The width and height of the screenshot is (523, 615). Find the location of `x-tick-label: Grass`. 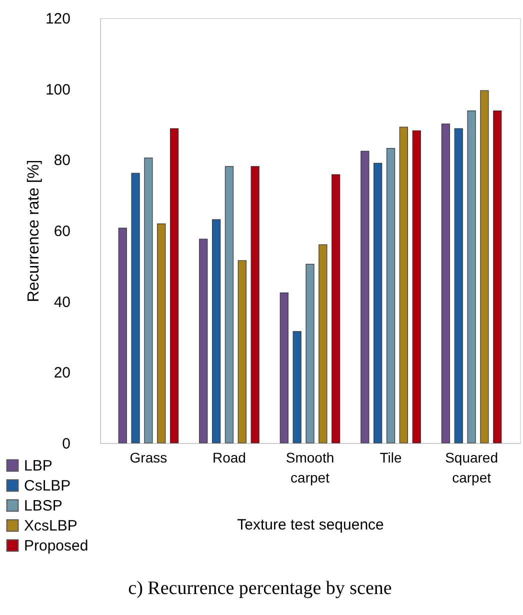

x-tick-label: Grass is located at coordinates (149, 458).